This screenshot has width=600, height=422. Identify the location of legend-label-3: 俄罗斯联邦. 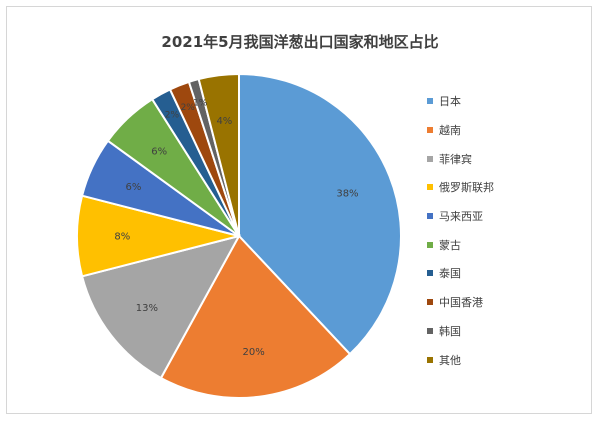
(466, 188).